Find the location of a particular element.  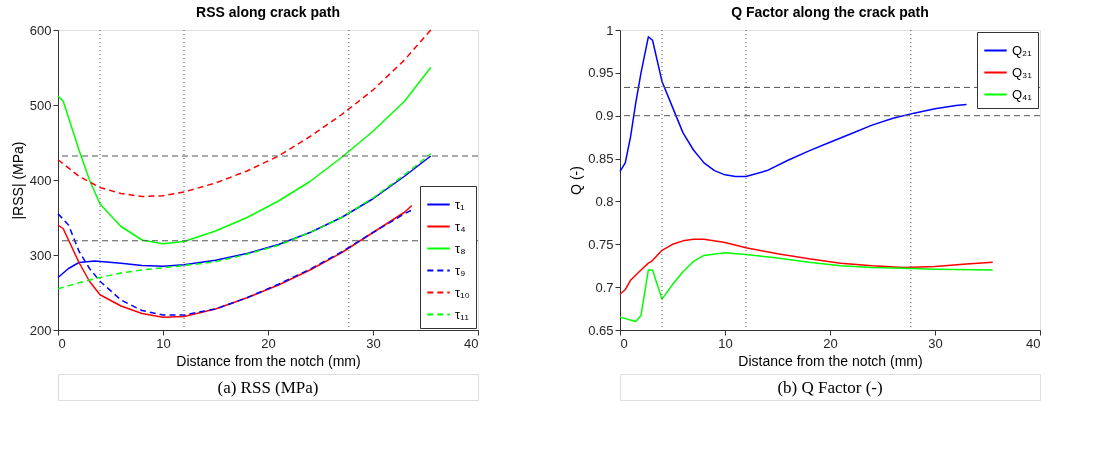

y-tick-label: 0.9 is located at coordinates (604, 116).